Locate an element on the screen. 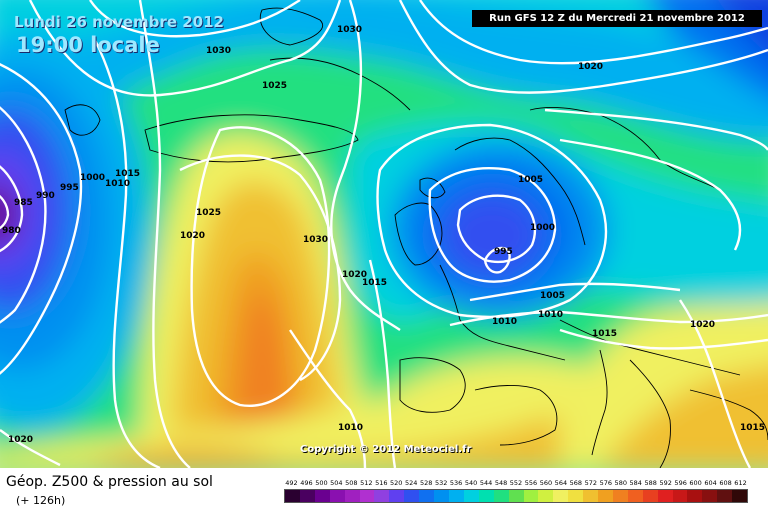  forecast-date: Lundi 26 novembre 2012 is located at coordinates (119, 22).